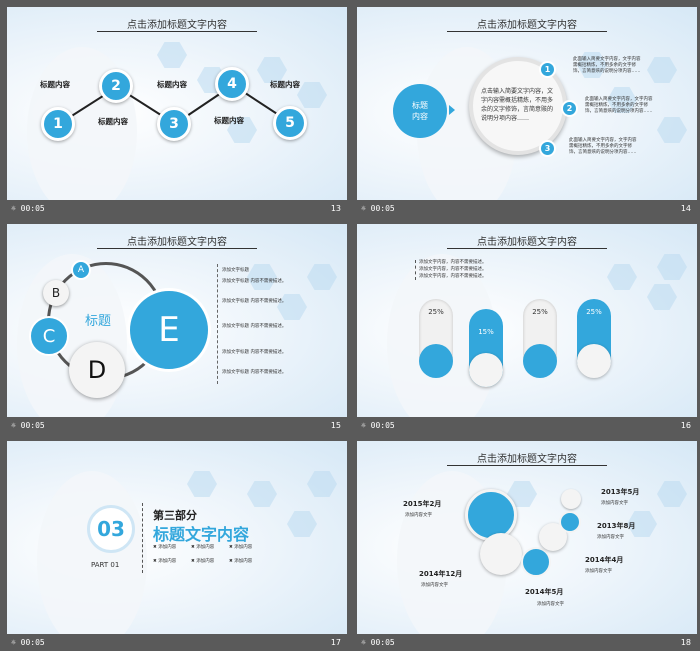  What do you see at coordinates (547, 69) in the screenshot?
I see `item-1-badge: 1` at bounding box center [547, 69].